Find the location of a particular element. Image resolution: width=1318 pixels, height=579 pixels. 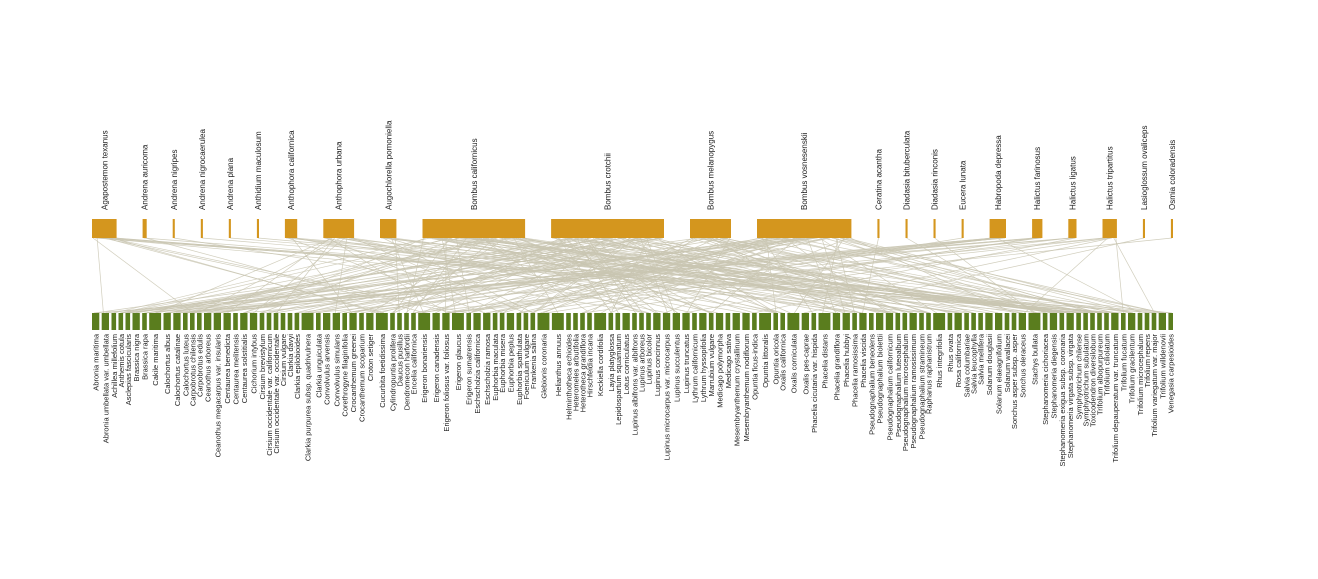

pollinator-bar-halictus-farinosus is located at coordinates (1037, 228).